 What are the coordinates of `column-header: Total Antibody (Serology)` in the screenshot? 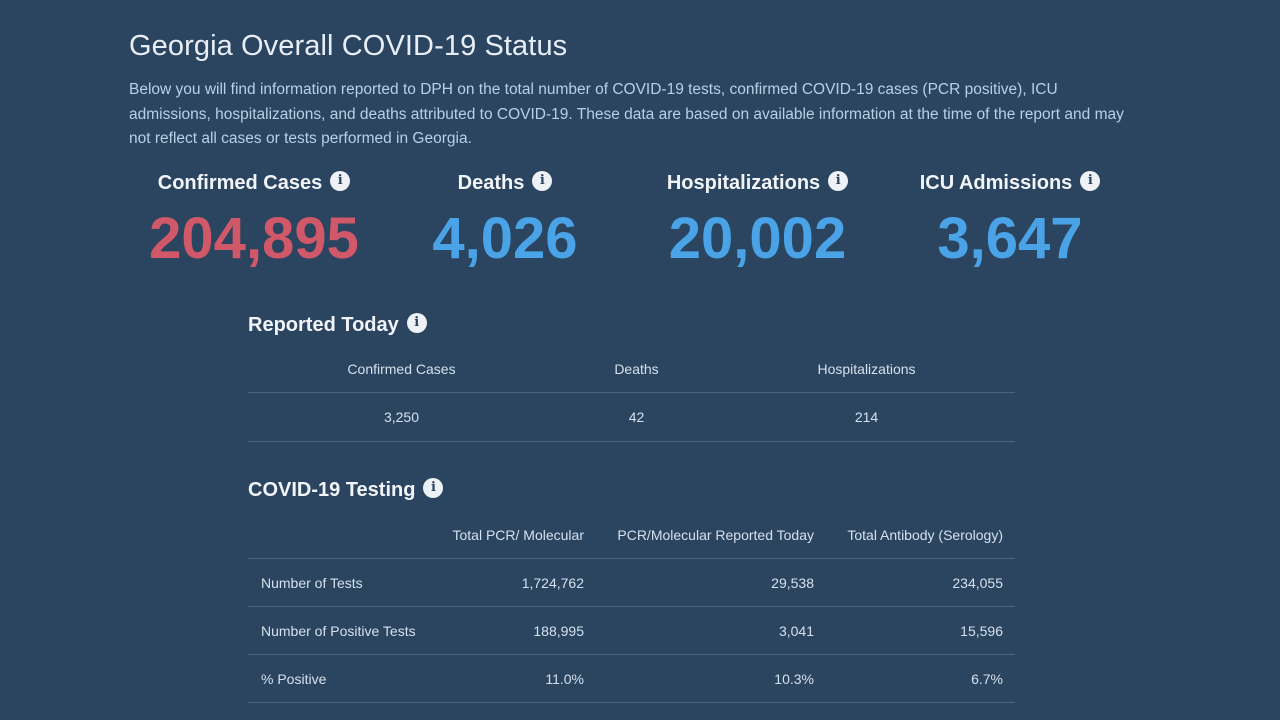 It's located at (920, 535).